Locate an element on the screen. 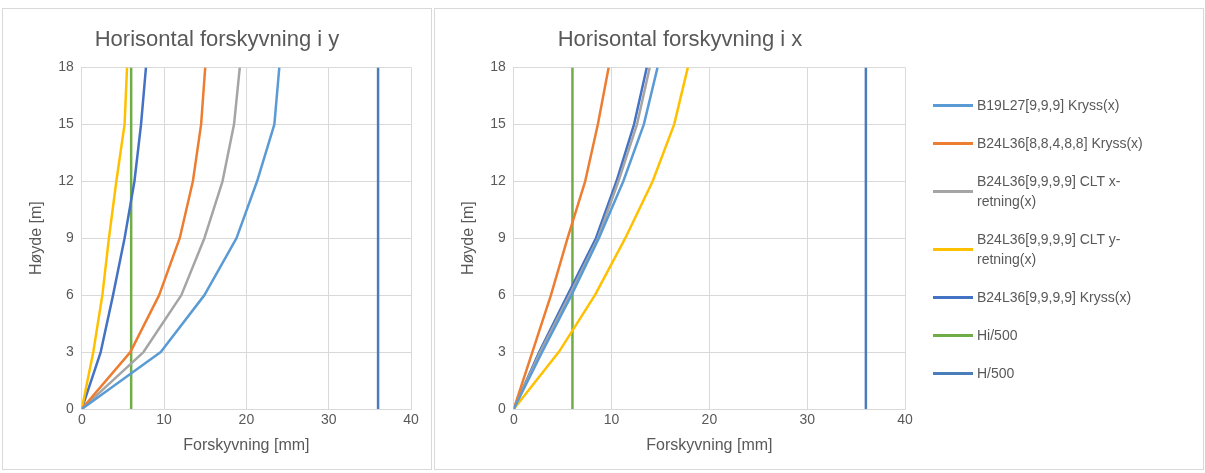 This screenshot has height=473, width=1205. legend-label: B24L36[9,9,9,9] CLT x-retning(x) is located at coordinates (1049, 191).